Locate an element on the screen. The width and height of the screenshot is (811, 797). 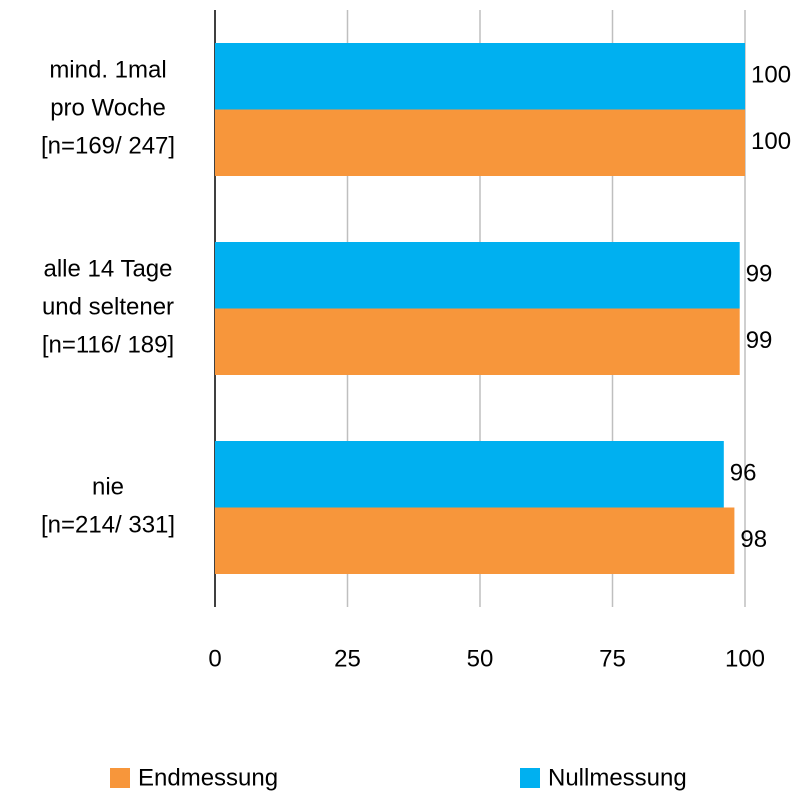
x-tick-label: 0 is located at coordinates (214, 658).